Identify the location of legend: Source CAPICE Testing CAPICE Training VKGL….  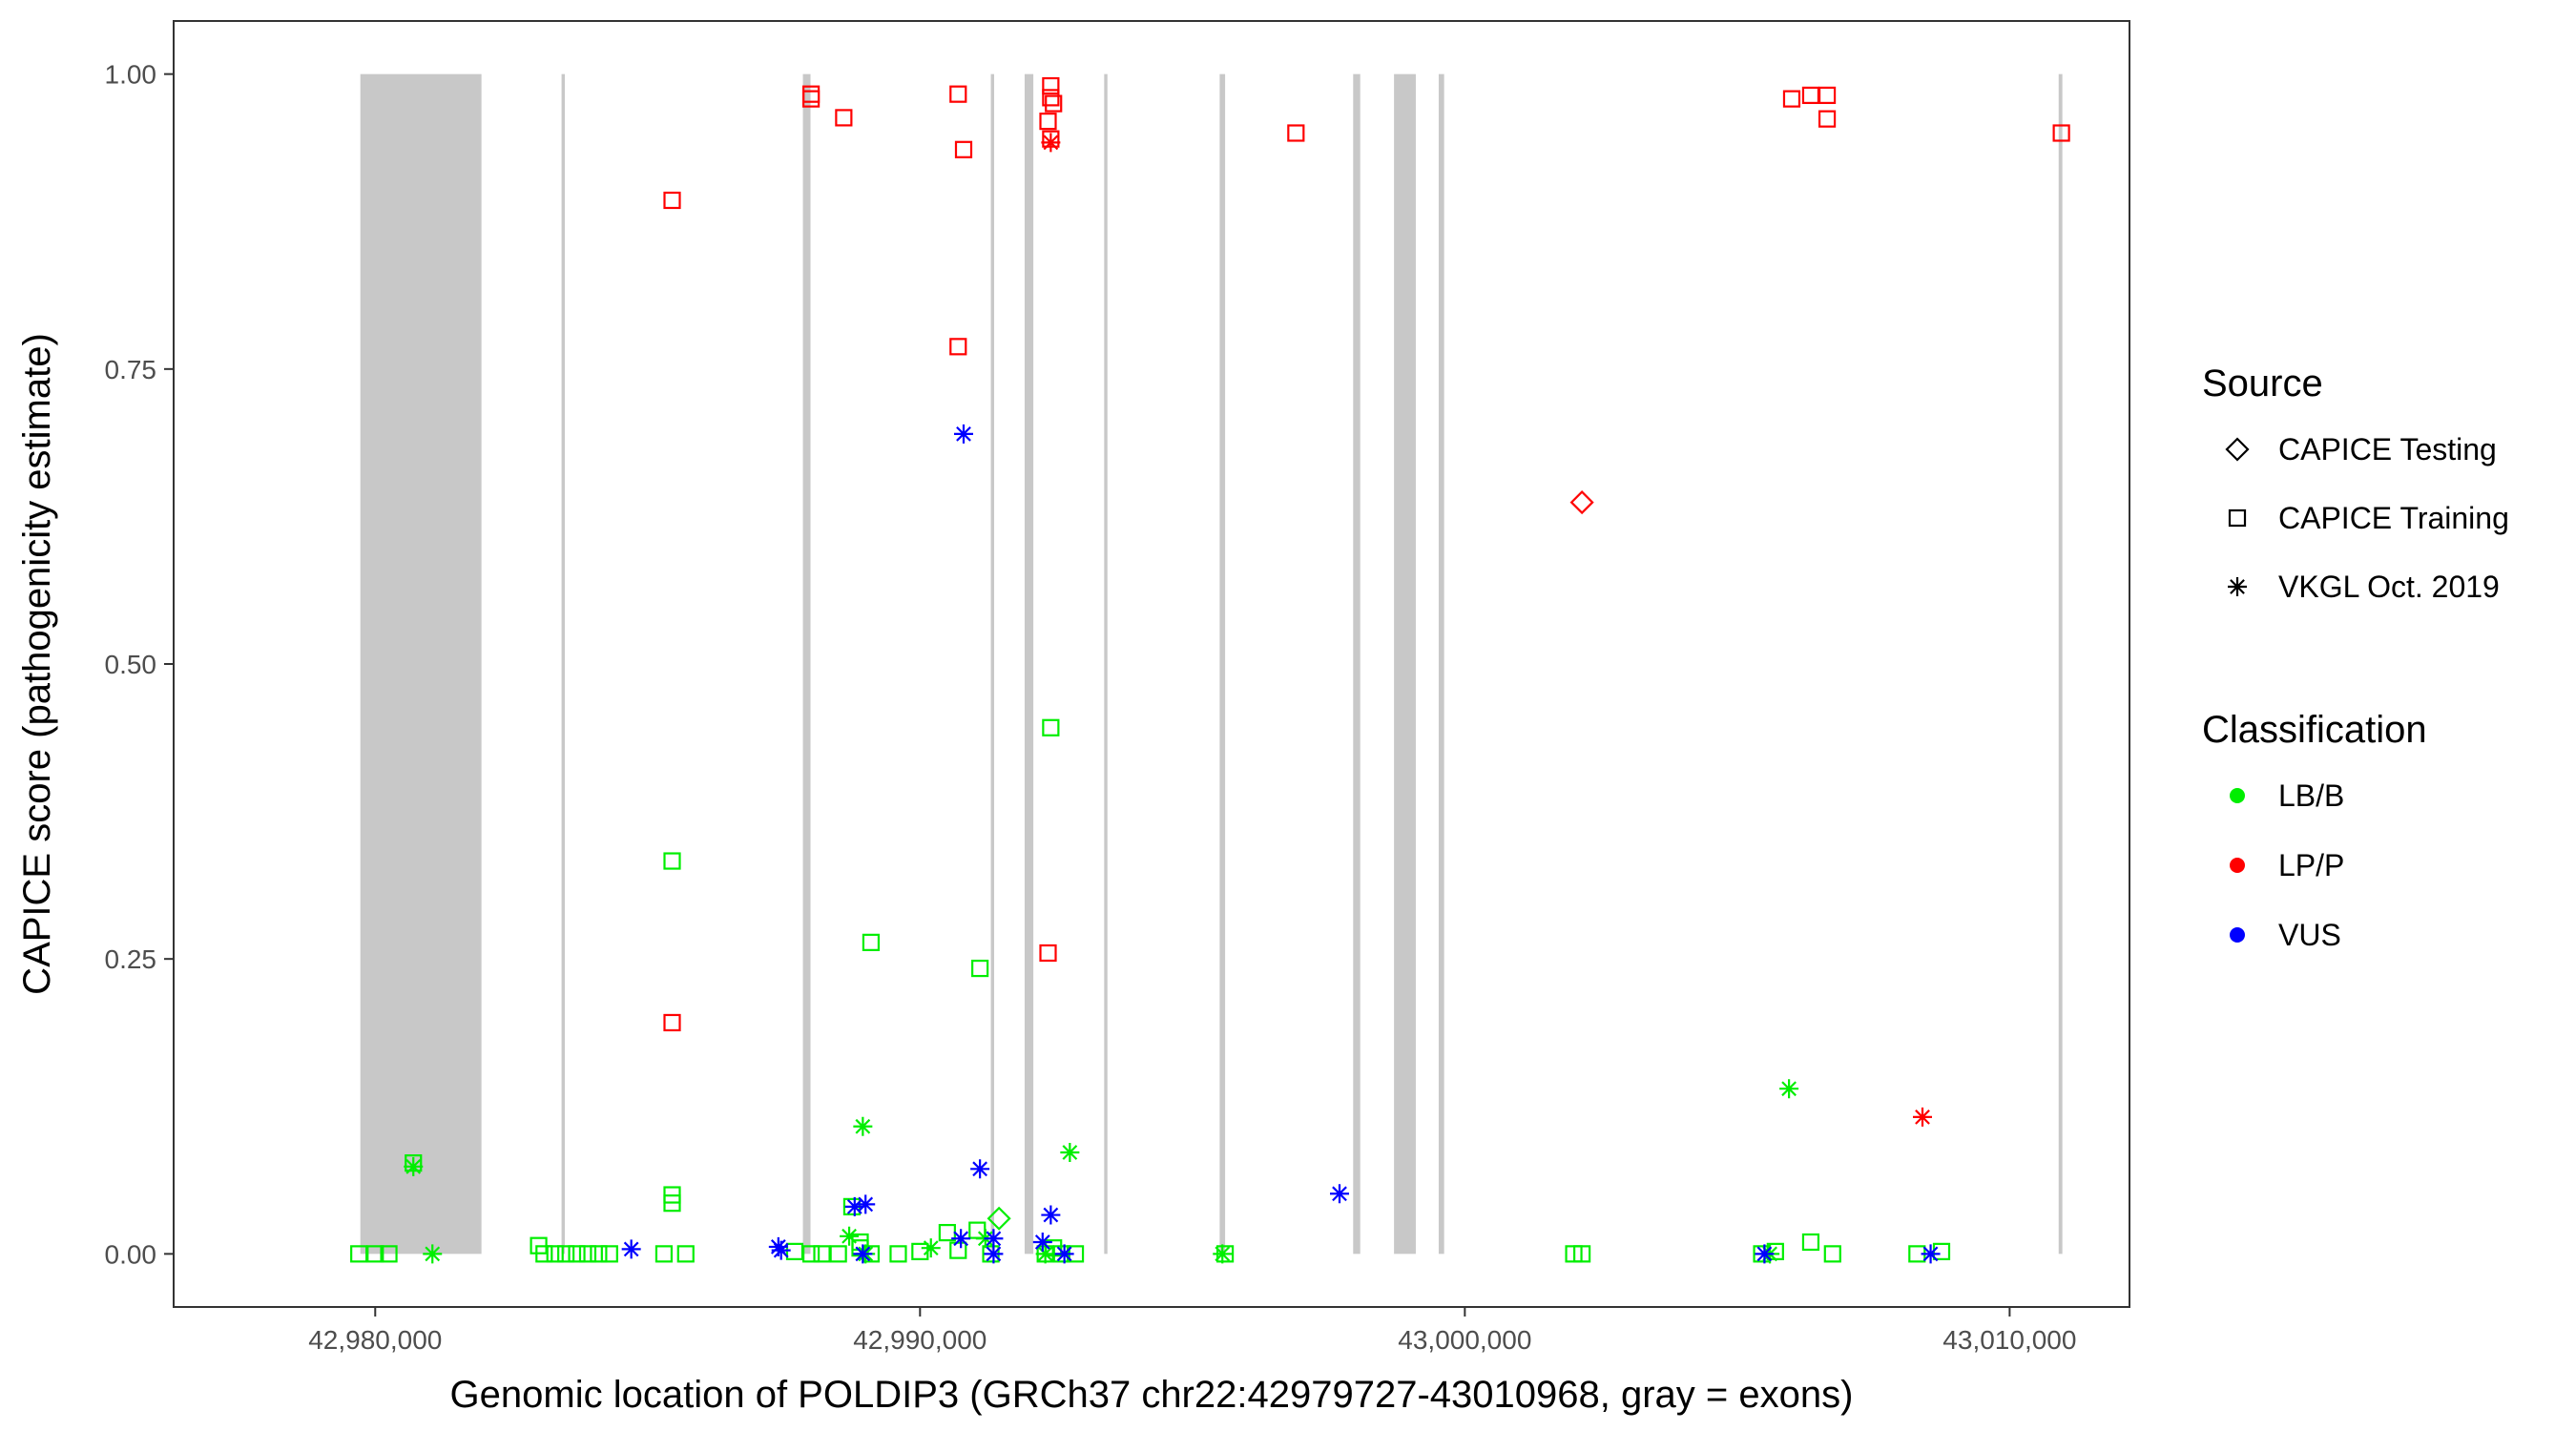
(2355, 657).